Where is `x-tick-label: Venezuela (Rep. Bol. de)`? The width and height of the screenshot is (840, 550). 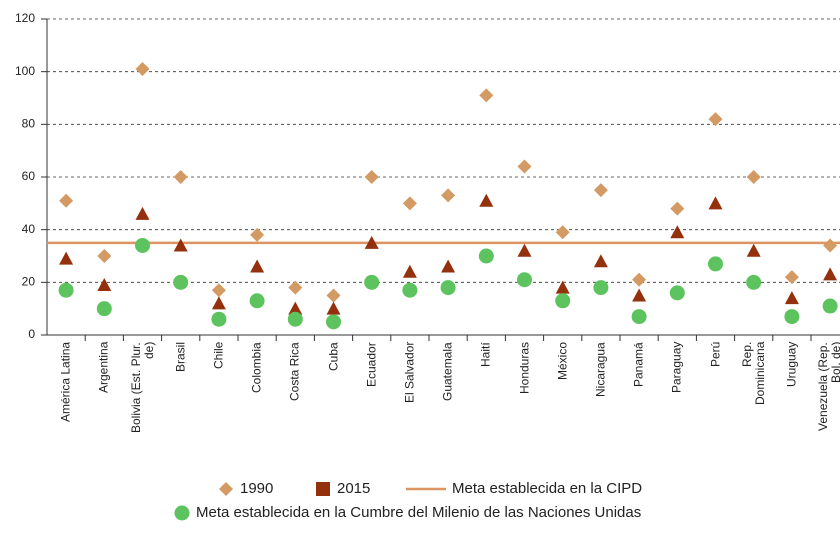
x-tick-label: Venezuela (Rep. Bol. de) is located at coordinates (828, 386).